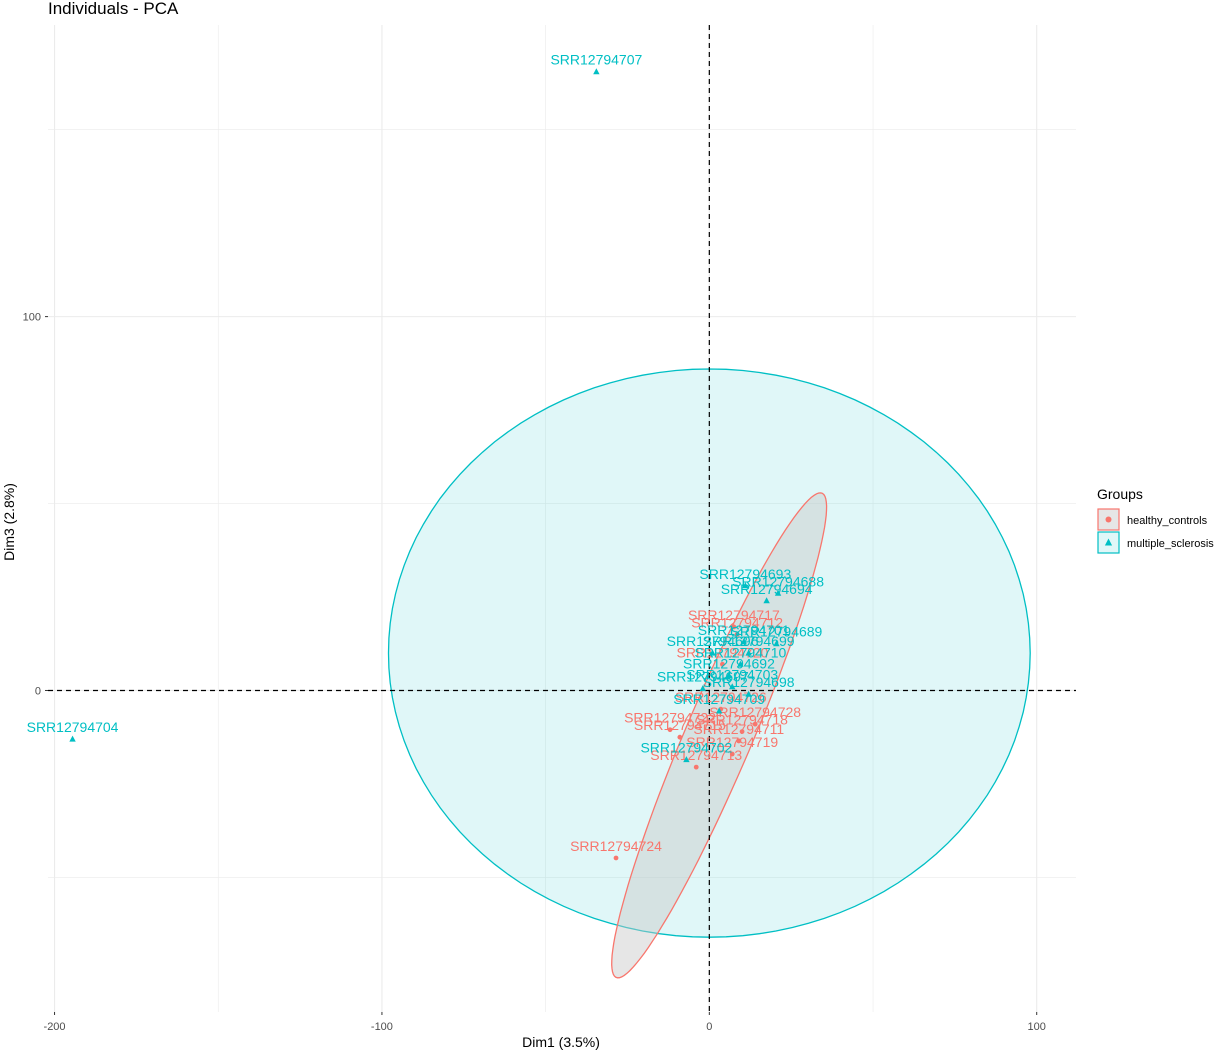 The height and width of the screenshot is (1054, 1231). What do you see at coordinates (737, 622) in the screenshot?
I see `point-label: SRR12794712` at bounding box center [737, 622].